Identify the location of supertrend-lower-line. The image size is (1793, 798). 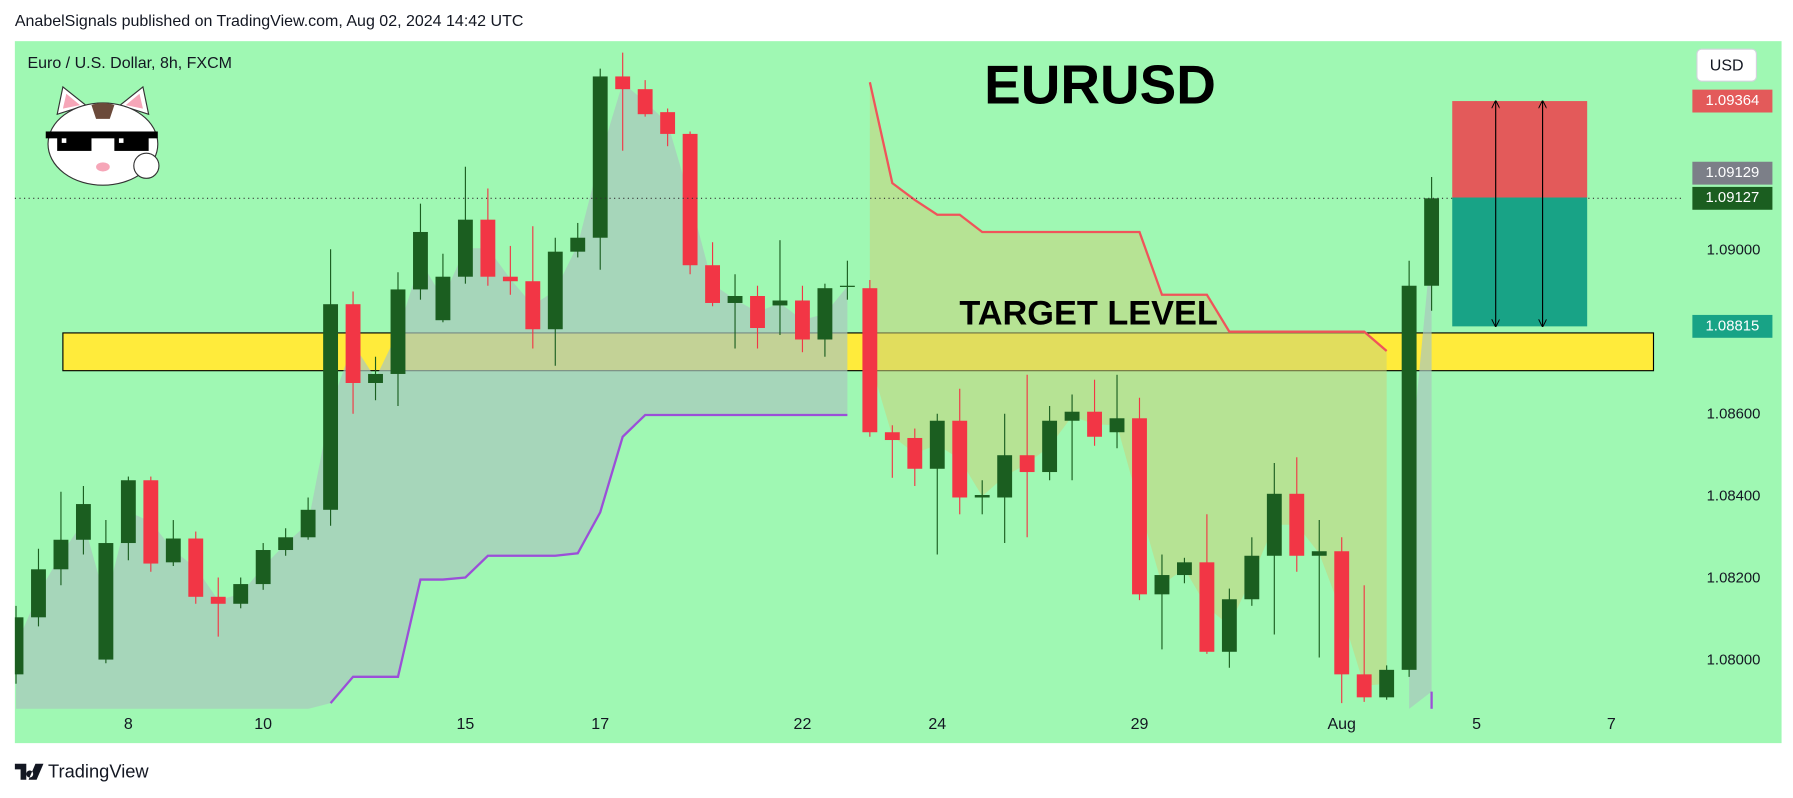
(588, 558).